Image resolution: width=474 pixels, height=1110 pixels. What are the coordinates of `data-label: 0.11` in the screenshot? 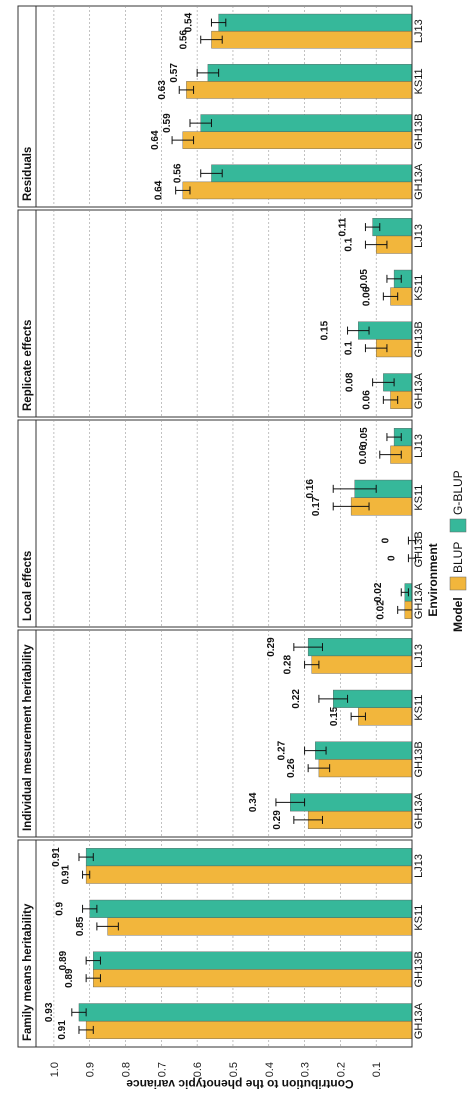 It's located at (342, 226).